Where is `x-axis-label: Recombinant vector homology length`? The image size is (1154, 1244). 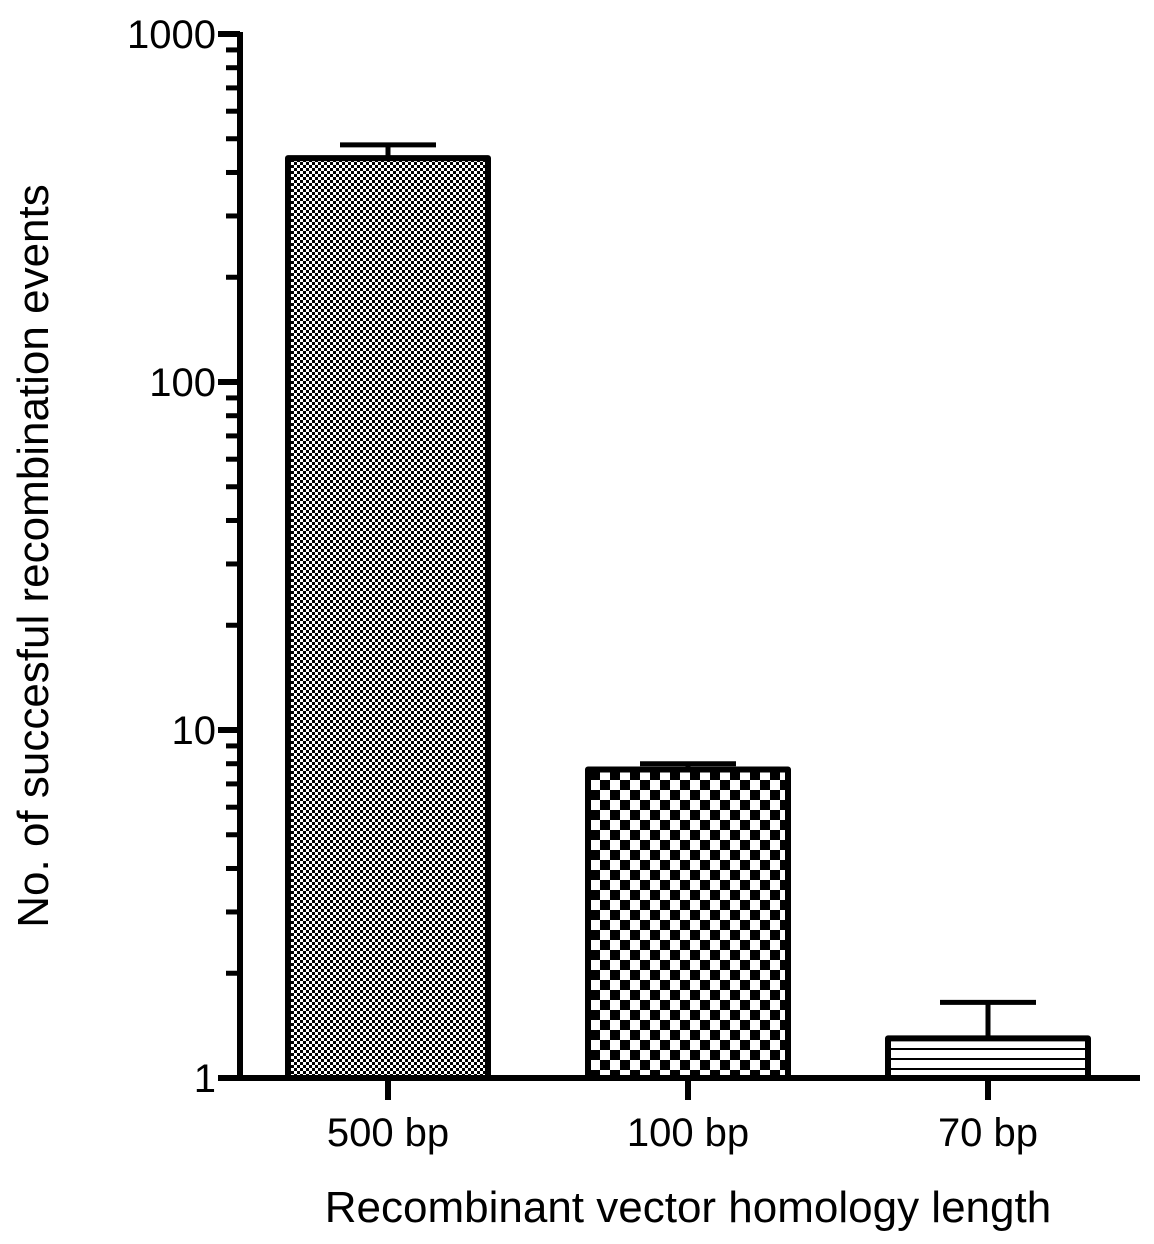 x-axis-label: Recombinant vector homology length is located at coordinates (688, 1207).